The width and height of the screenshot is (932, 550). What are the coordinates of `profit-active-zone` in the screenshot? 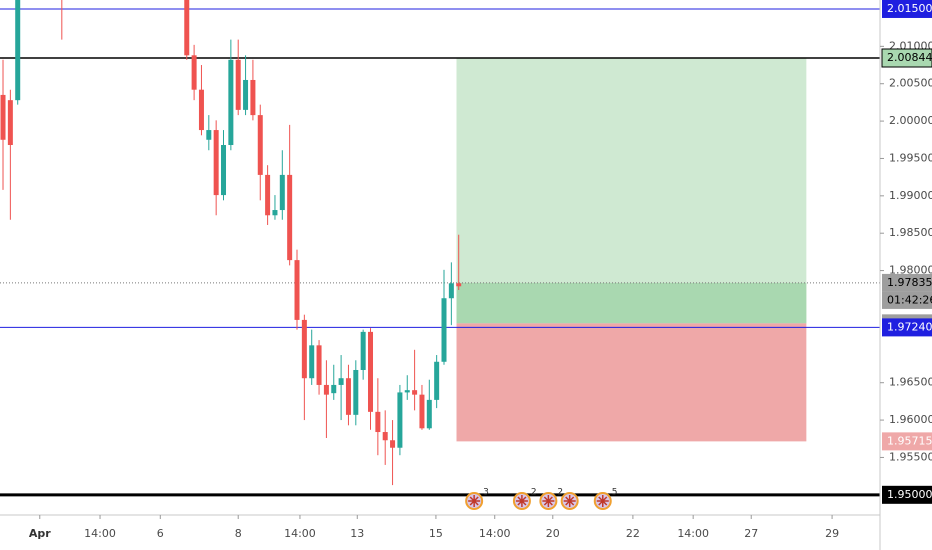 It's located at (631, 303).